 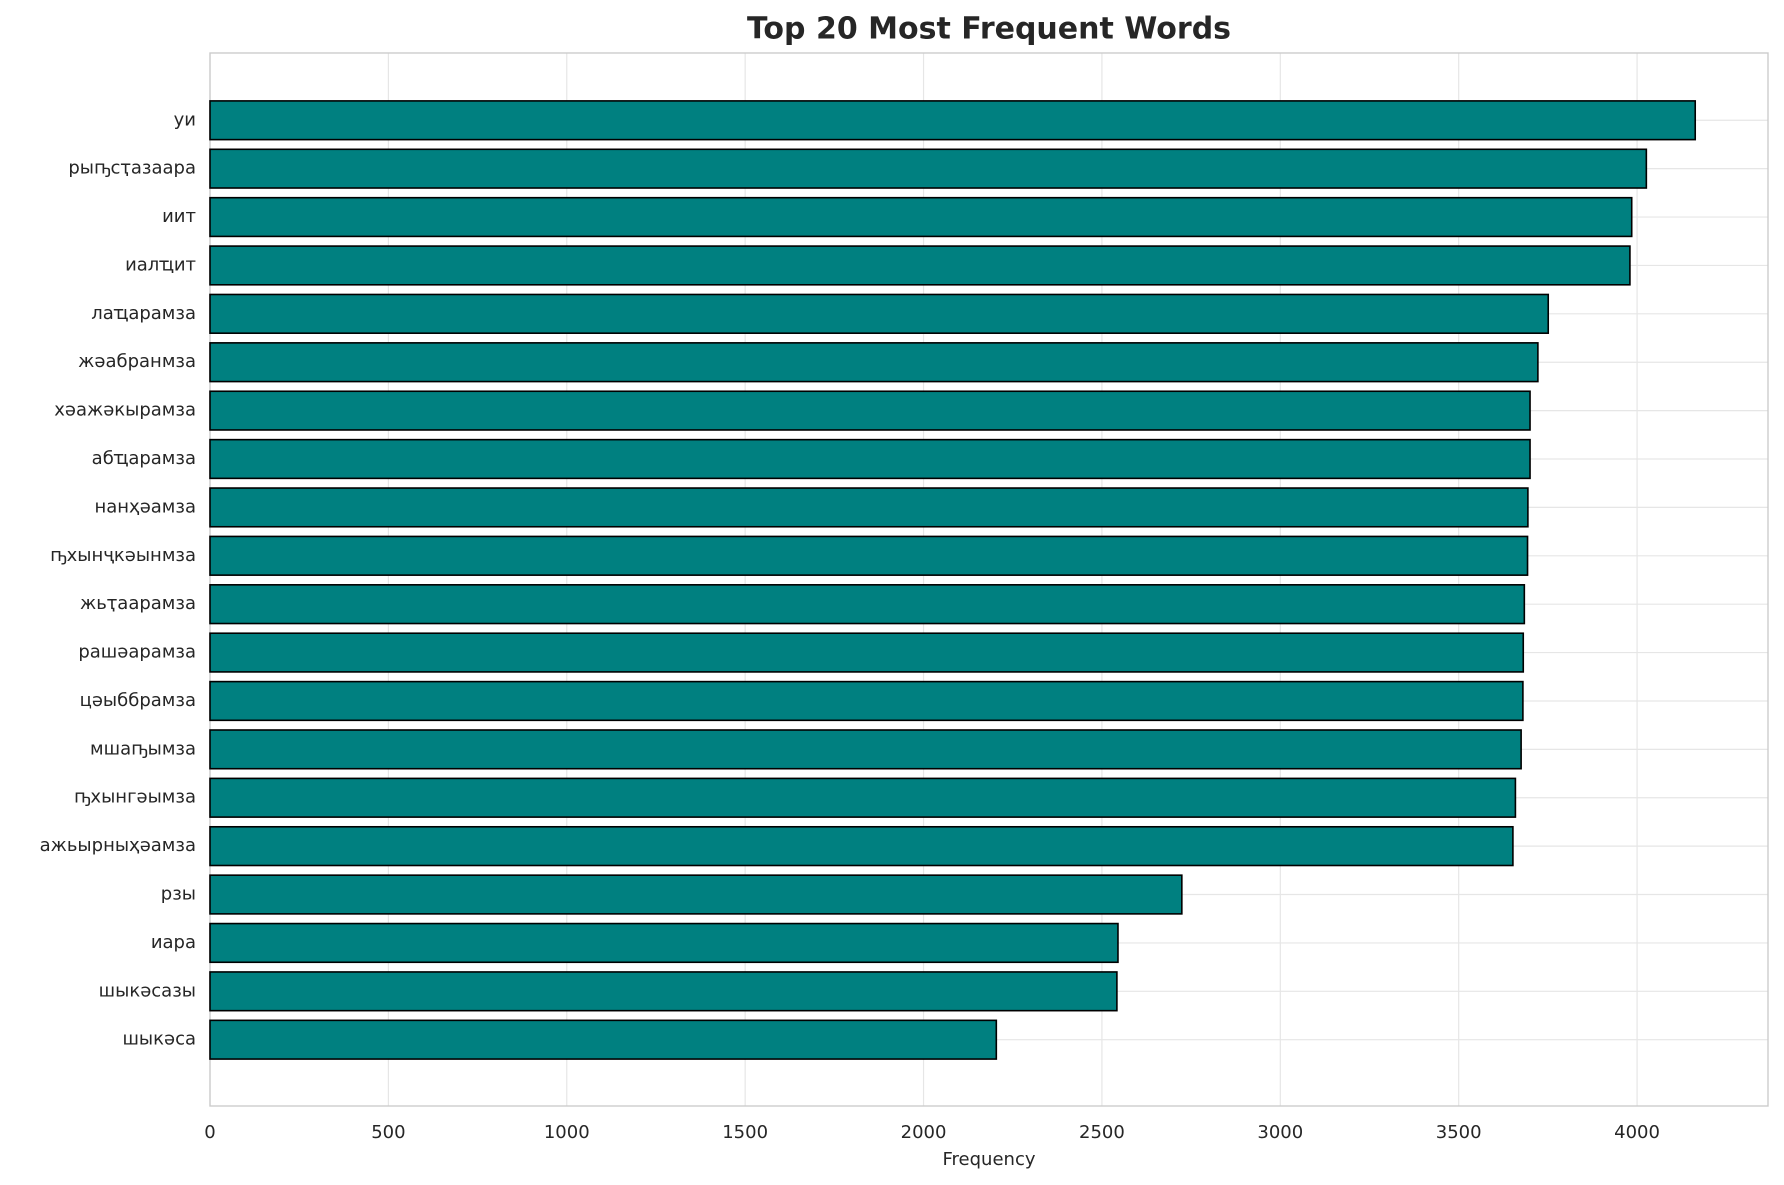 I want to click on y-tick-label: абҵарамза, so click(x=144, y=458).